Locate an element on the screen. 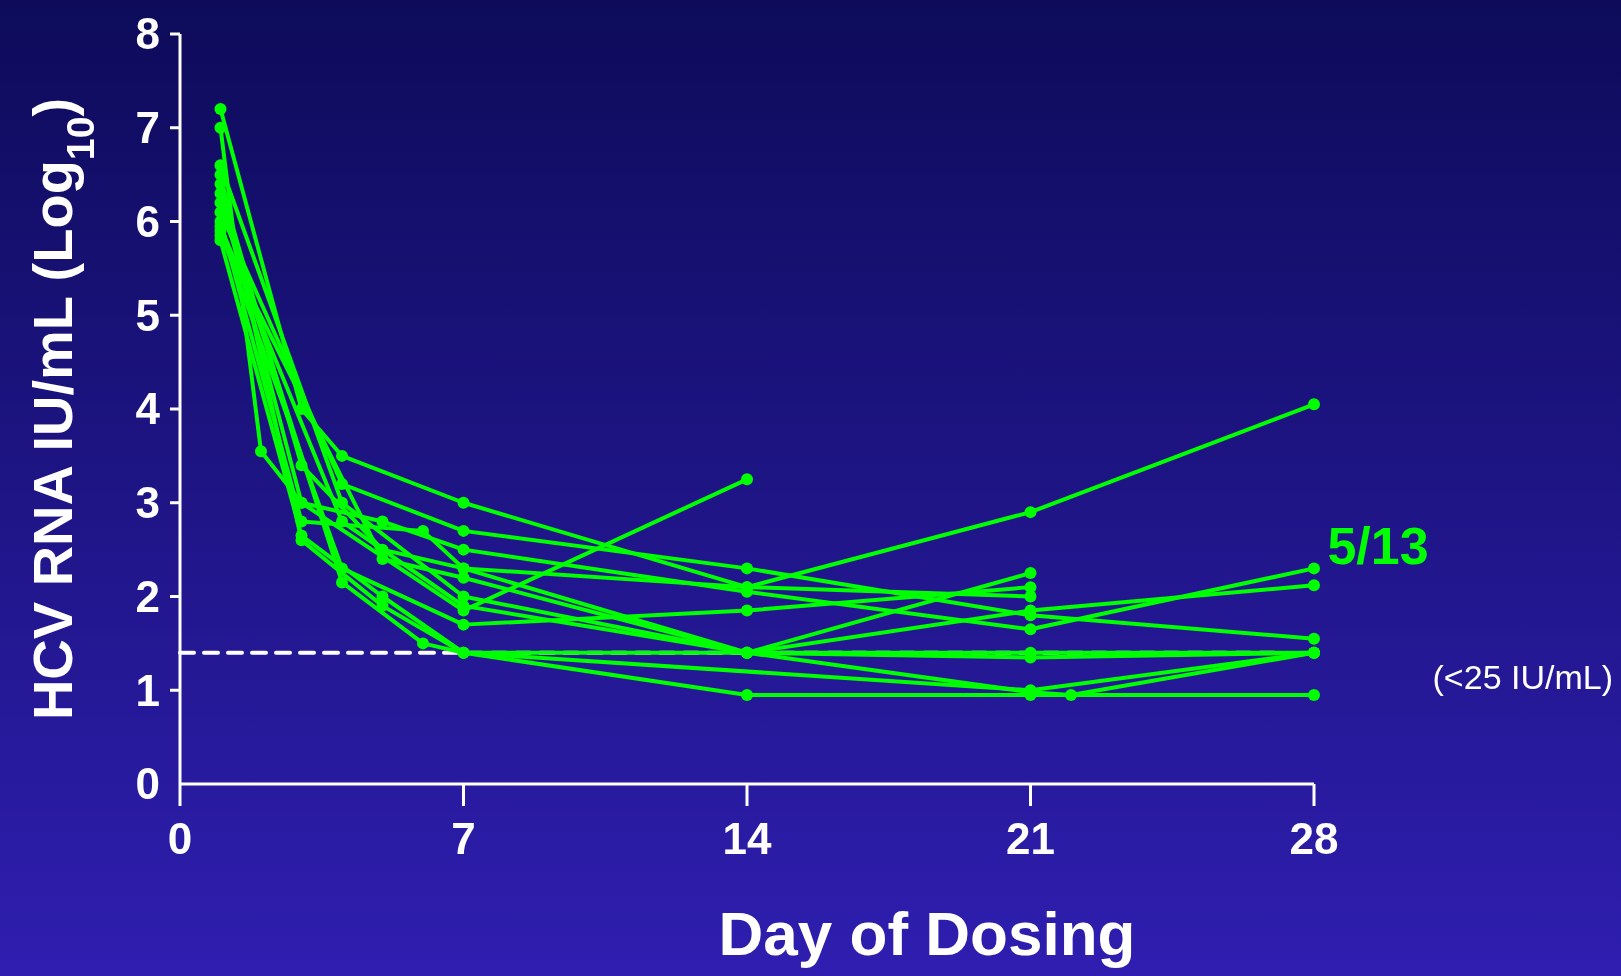 The width and height of the screenshot is (1621, 976). x-axis-title: Day of Dosing is located at coordinates (927, 933).